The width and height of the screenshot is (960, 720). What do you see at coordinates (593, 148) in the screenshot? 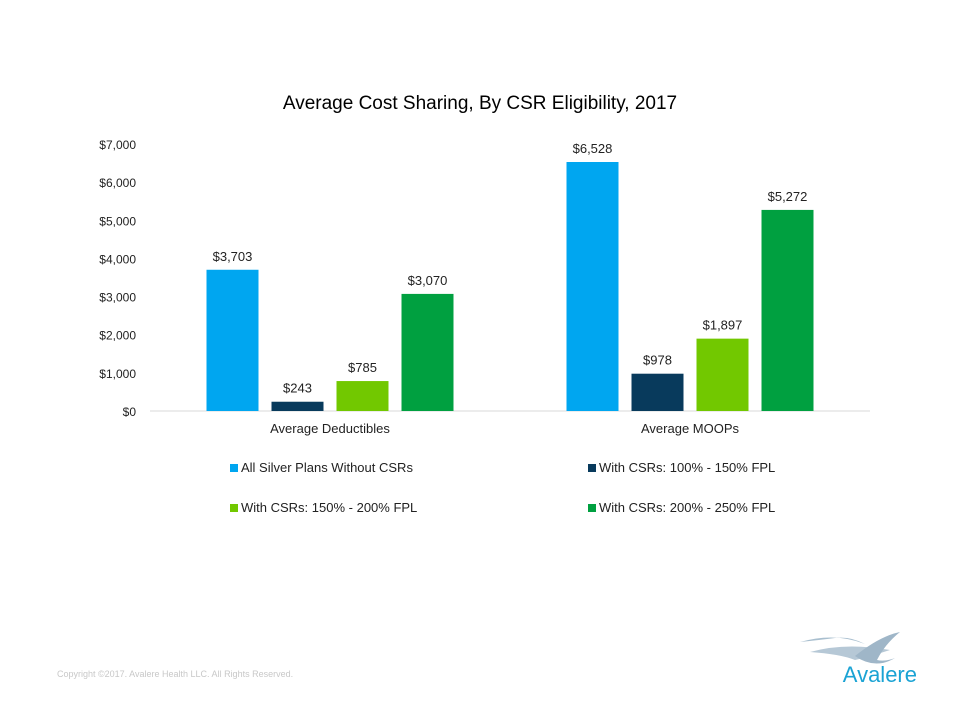
I see `data-label: $6,528` at bounding box center [593, 148].